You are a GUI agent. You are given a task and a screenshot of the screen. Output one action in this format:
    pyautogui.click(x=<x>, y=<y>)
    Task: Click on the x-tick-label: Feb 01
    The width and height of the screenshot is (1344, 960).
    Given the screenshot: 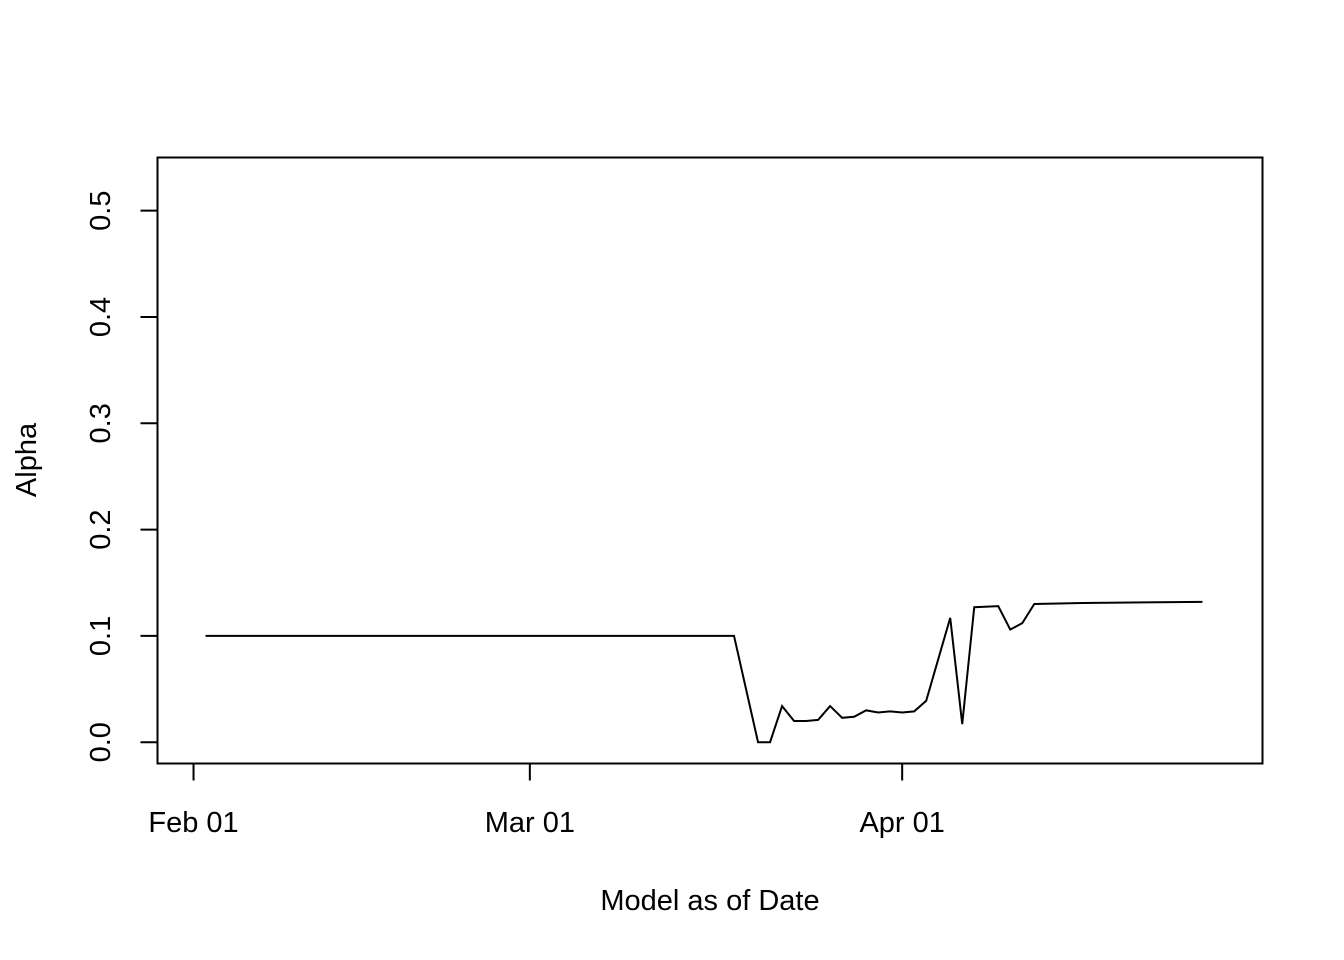 What is the action you would take?
    pyautogui.click(x=193, y=823)
    